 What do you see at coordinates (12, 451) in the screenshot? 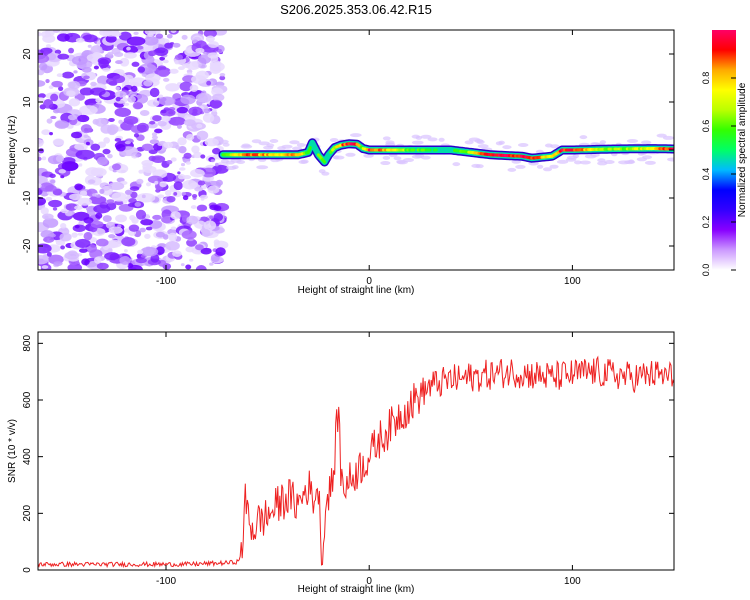
I see `snr-y-label: SNR (10 * v/v)` at bounding box center [12, 451].